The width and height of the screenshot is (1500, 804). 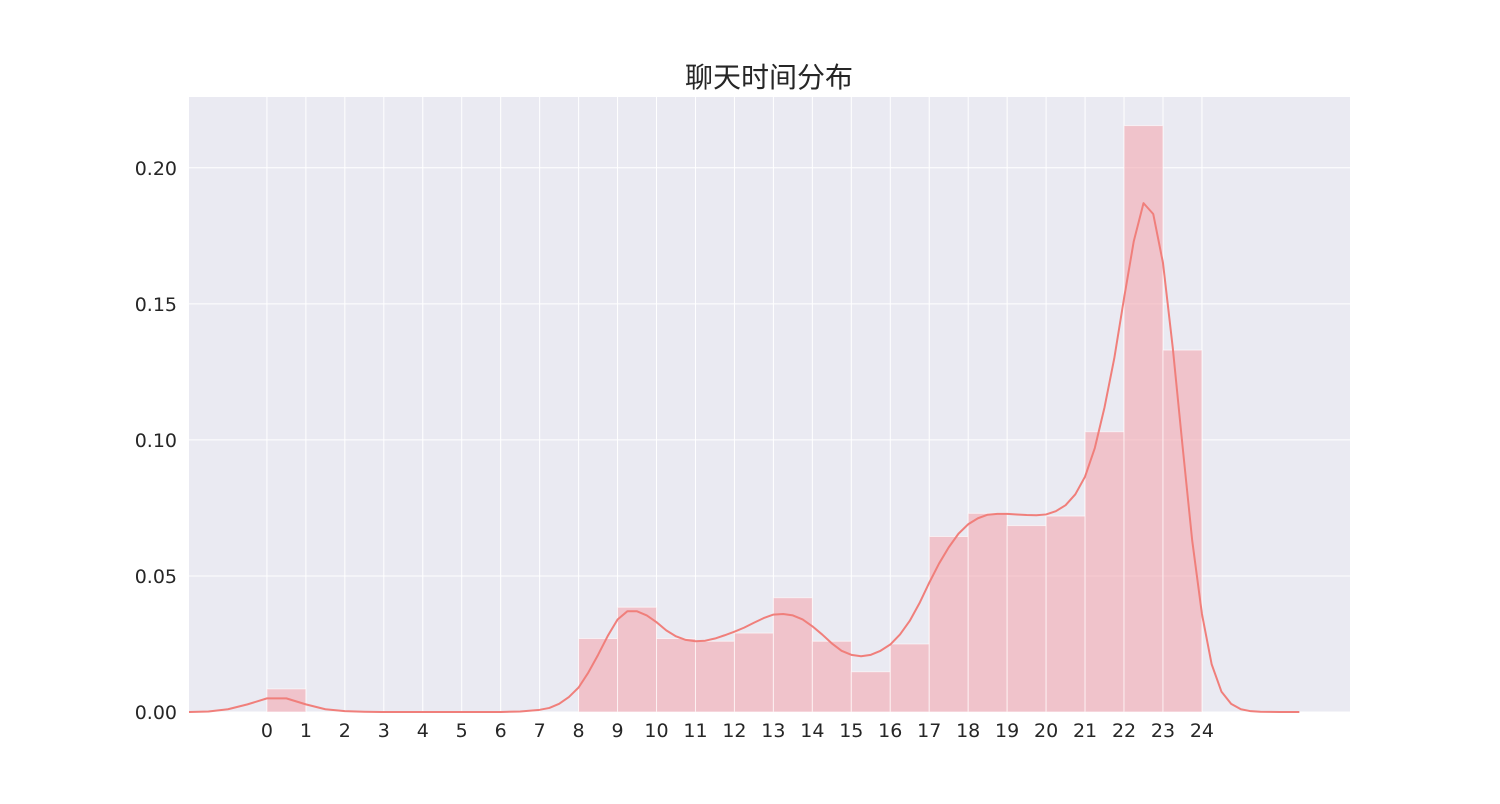 What do you see at coordinates (773, 731) in the screenshot?
I see `x-tick-label: 13` at bounding box center [773, 731].